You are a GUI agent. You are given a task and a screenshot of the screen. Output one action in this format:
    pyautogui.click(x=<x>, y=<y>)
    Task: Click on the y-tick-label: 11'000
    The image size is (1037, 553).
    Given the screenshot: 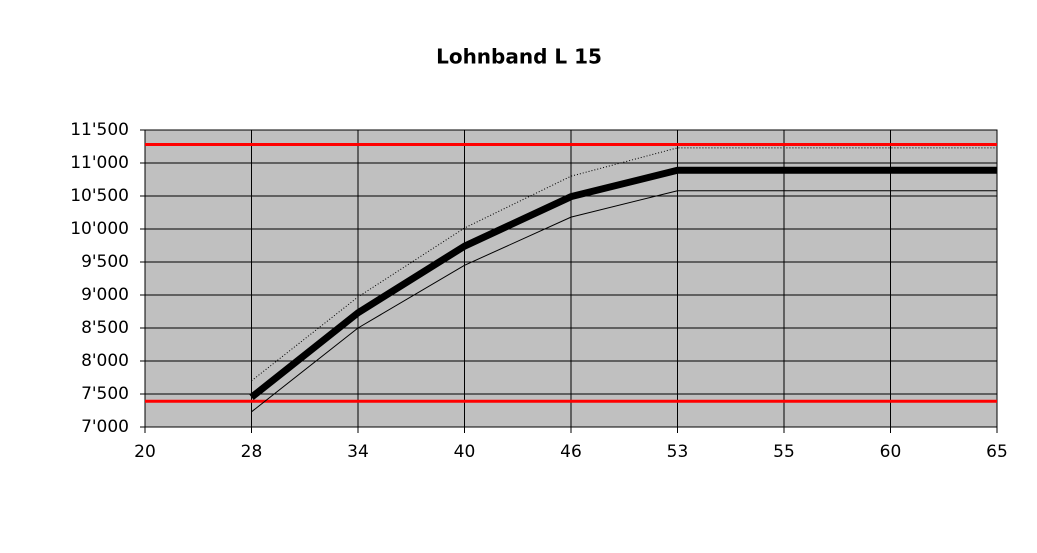 What is the action you would take?
    pyautogui.click(x=99, y=163)
    